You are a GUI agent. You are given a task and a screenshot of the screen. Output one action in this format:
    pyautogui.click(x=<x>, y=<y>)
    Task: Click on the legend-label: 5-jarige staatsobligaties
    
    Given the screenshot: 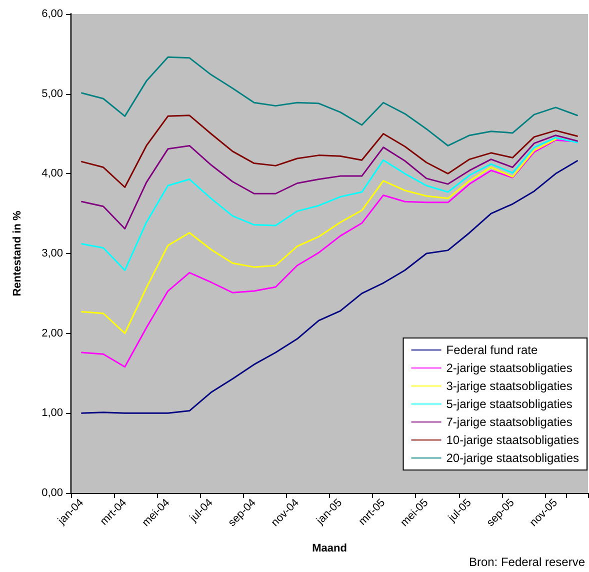 What is the action you would take?
    pyautogui.click(x=509, y=404)
    